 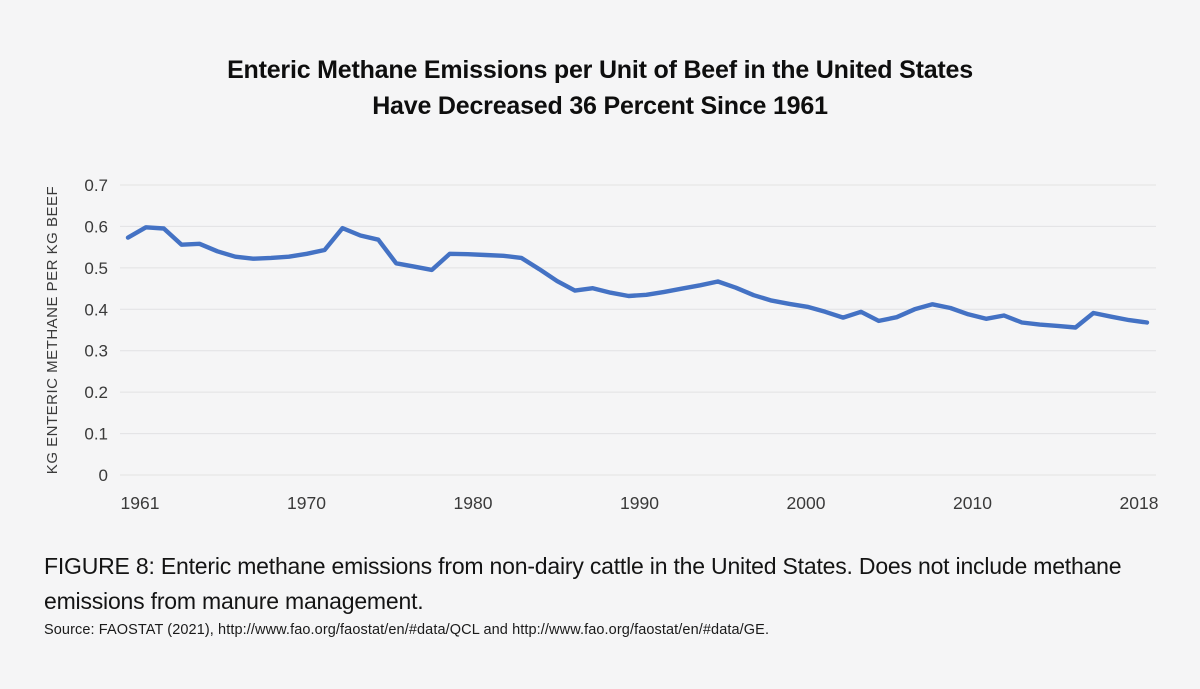 I want to click on x-tick-label: 2000, so click(x=806, y=503).